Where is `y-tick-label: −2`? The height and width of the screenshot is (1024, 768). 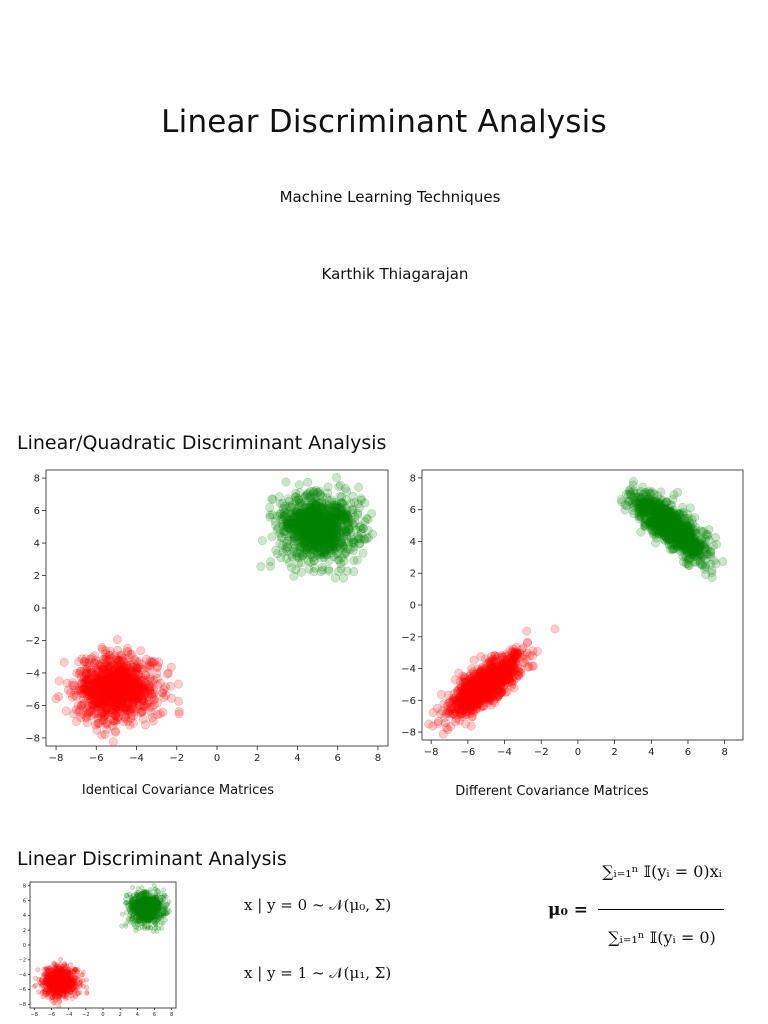
y-tick-label: −2 is located at coordinates (408, 637).